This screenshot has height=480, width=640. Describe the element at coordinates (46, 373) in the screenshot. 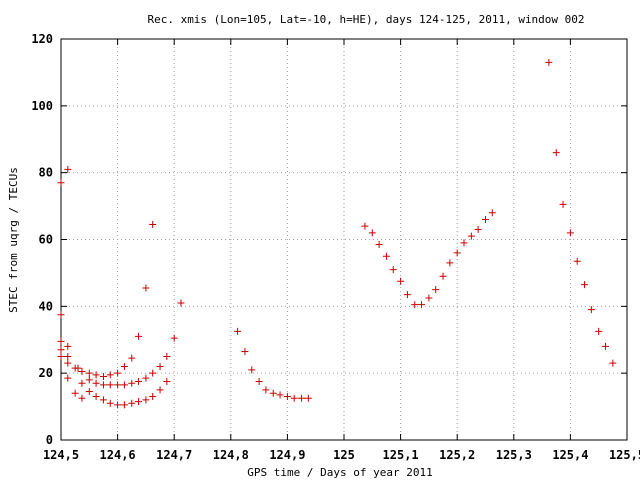

I see `y-tick-label: 20` at that location.